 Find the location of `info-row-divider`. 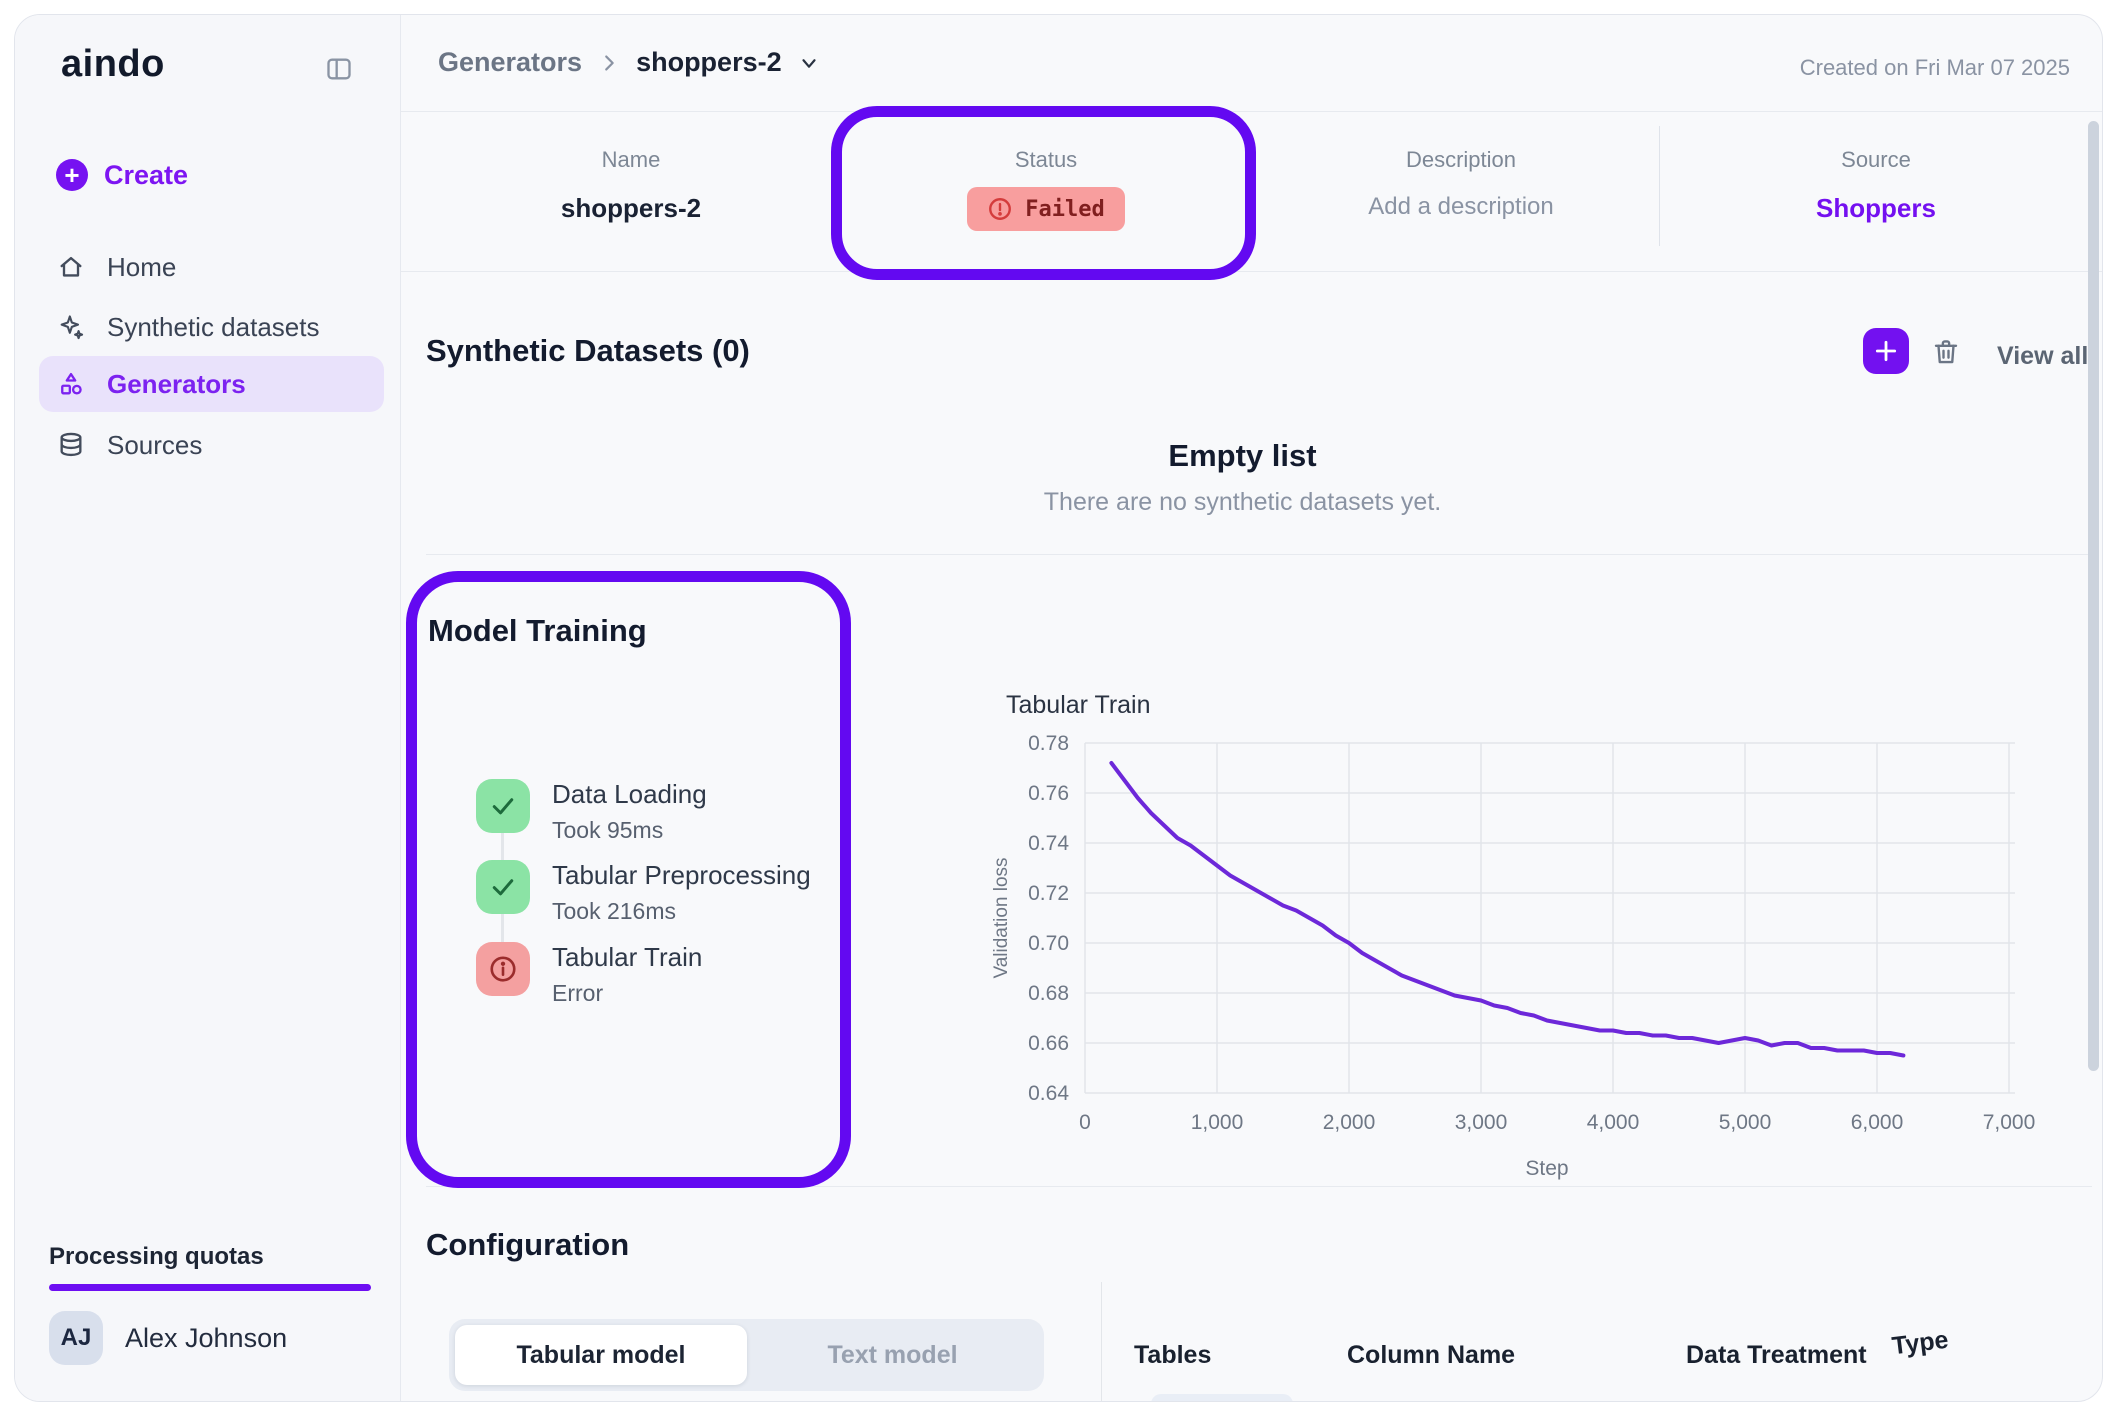

info-row-divider is located at coordinates (1251, 271).